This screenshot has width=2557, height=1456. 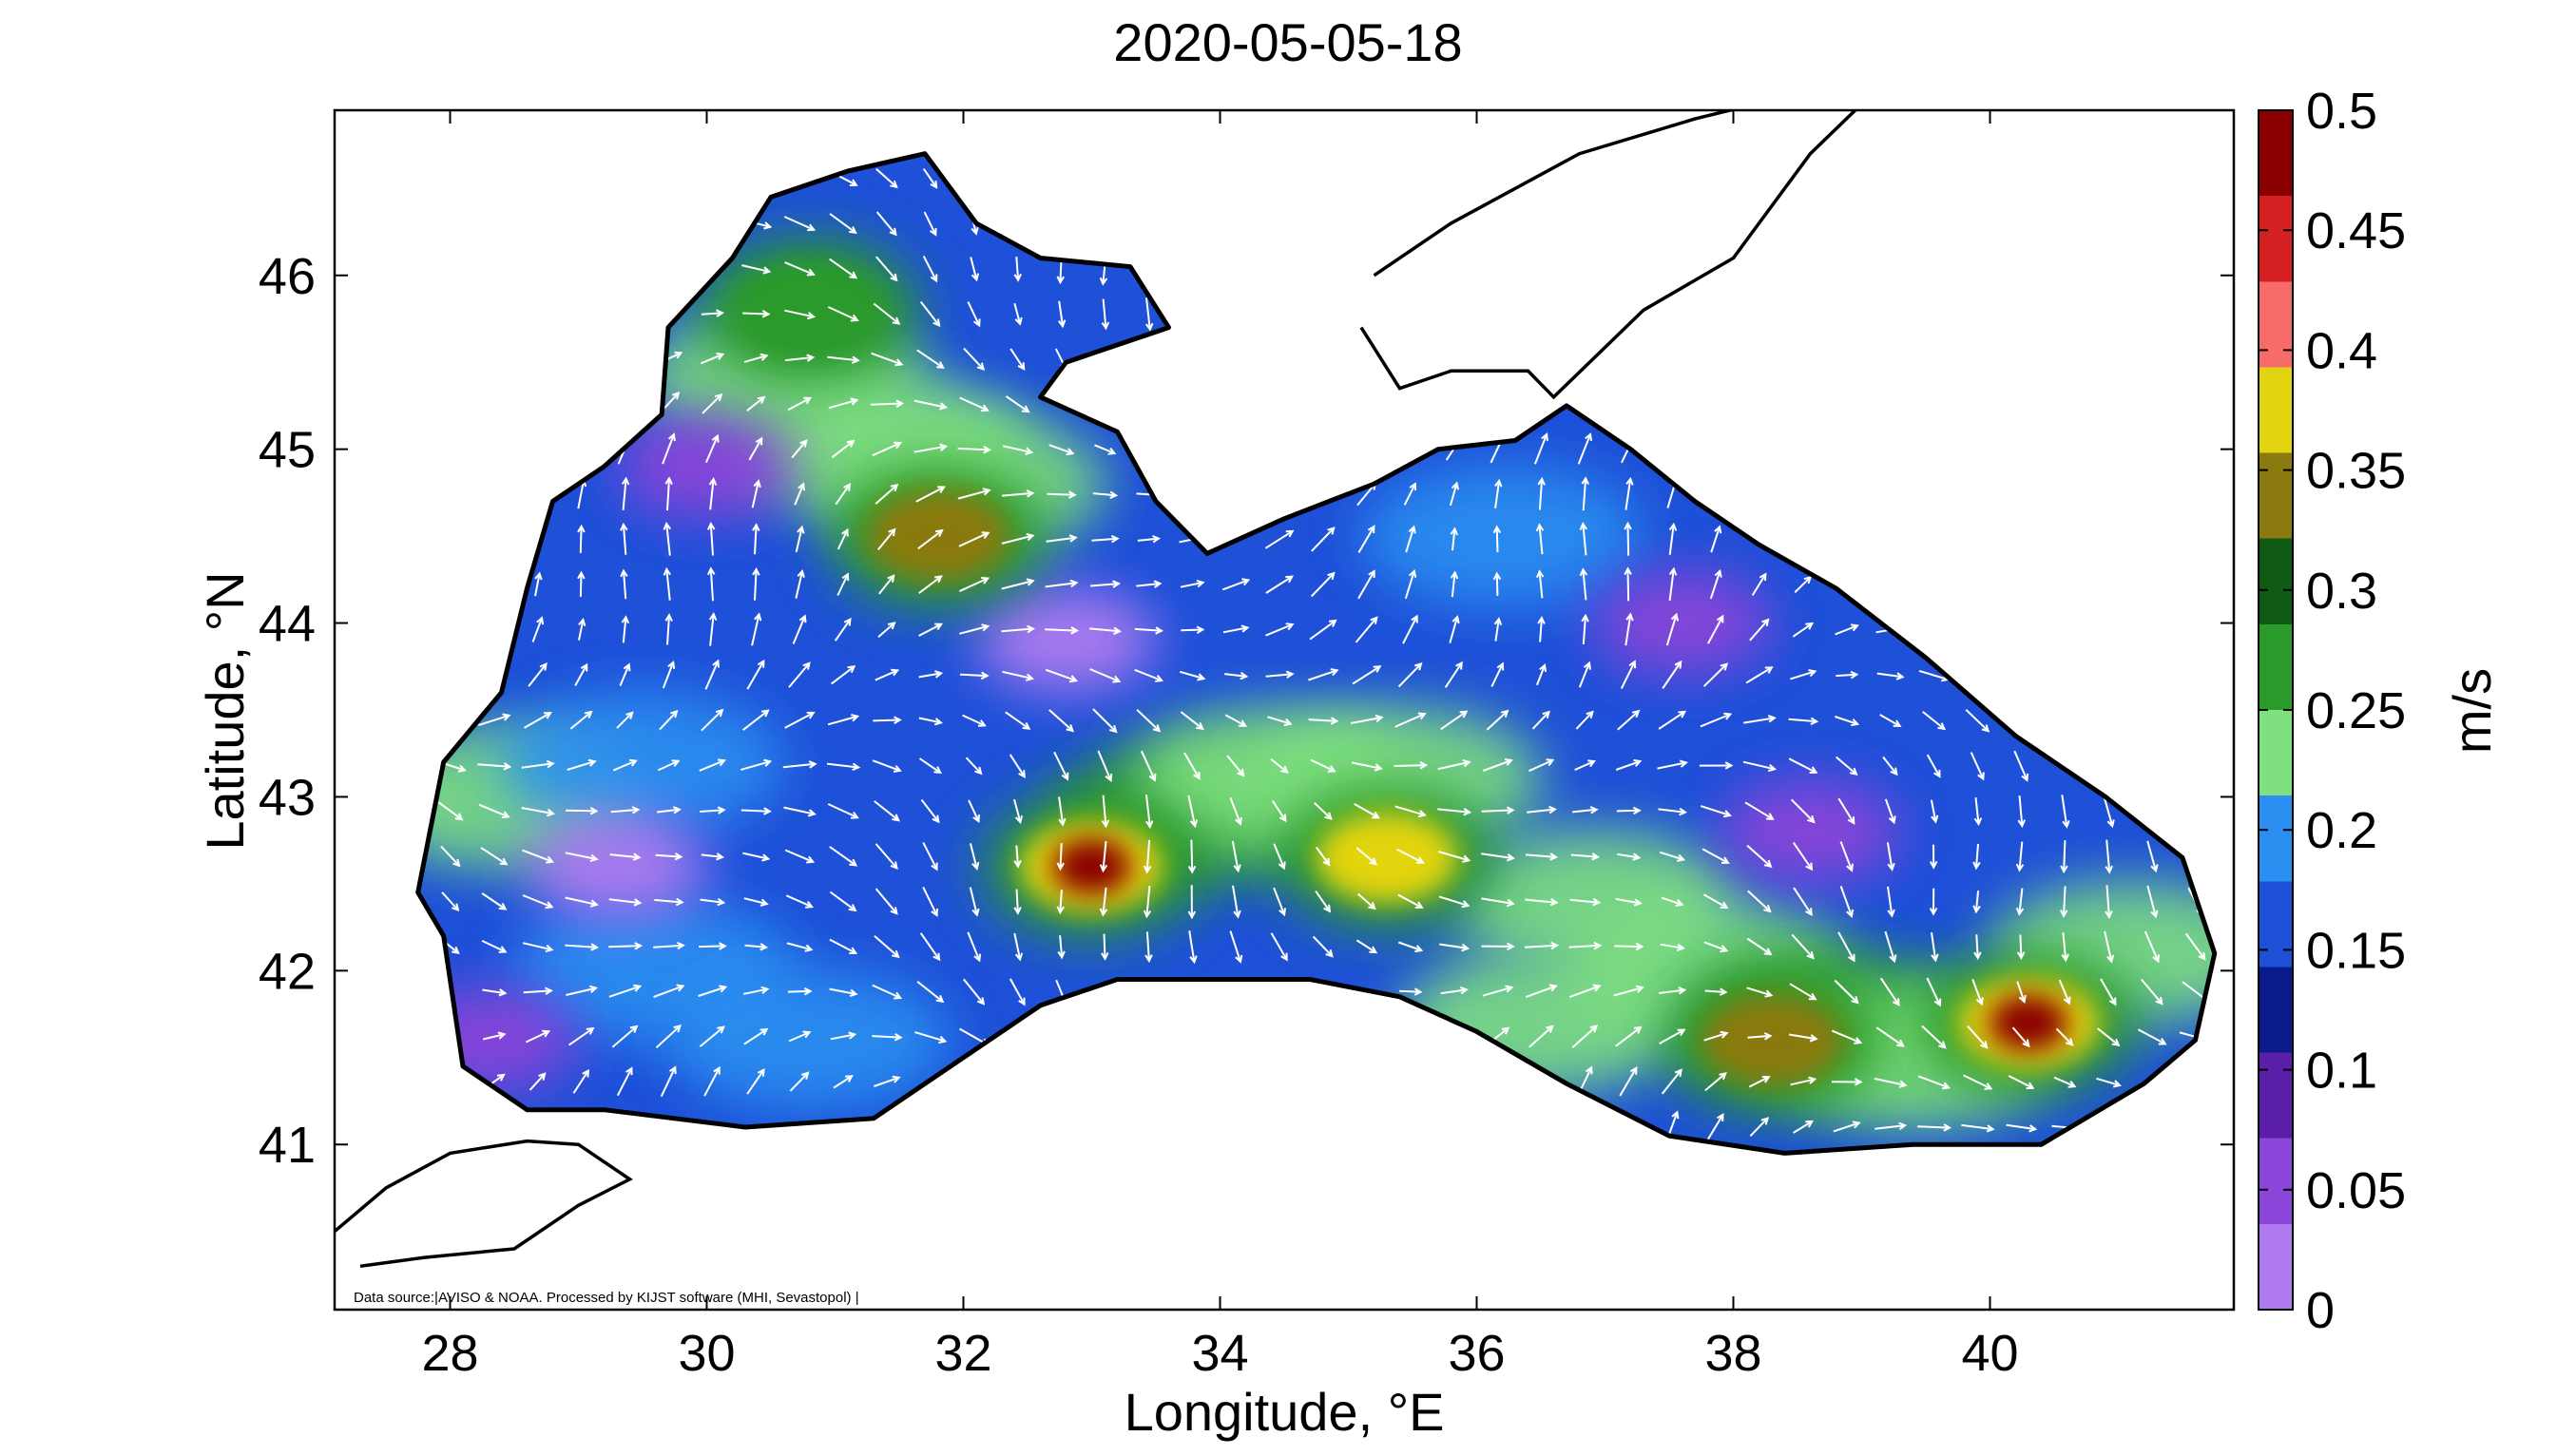 I want to click on colorbar: 0 0.05 0.1 0.15 0.2 0.25 0.3 0.35 0.4 0.45 0.5 m/s, so click(x=2380, y=711).